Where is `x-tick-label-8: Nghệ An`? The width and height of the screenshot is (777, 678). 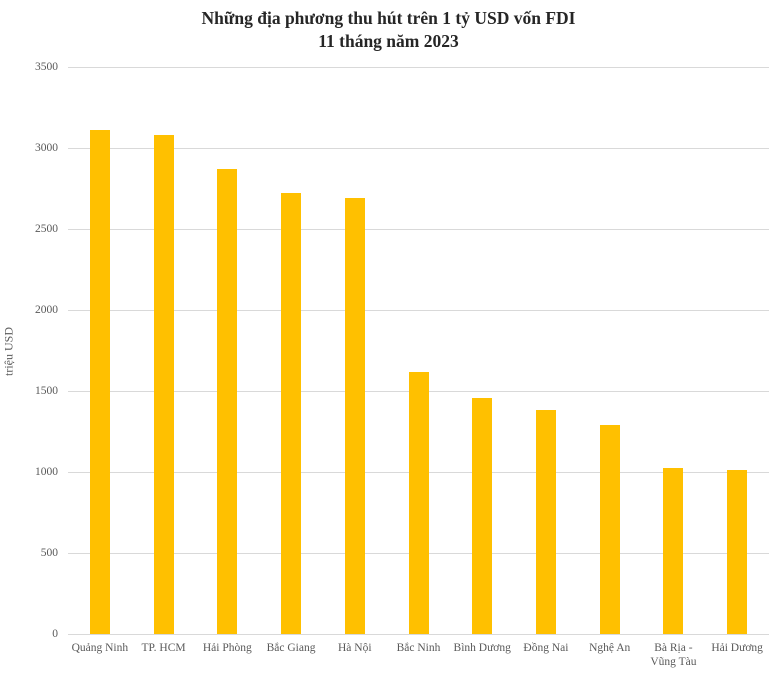
x-tick-label-8: Nghệ An is located at coordinates (610, 648).